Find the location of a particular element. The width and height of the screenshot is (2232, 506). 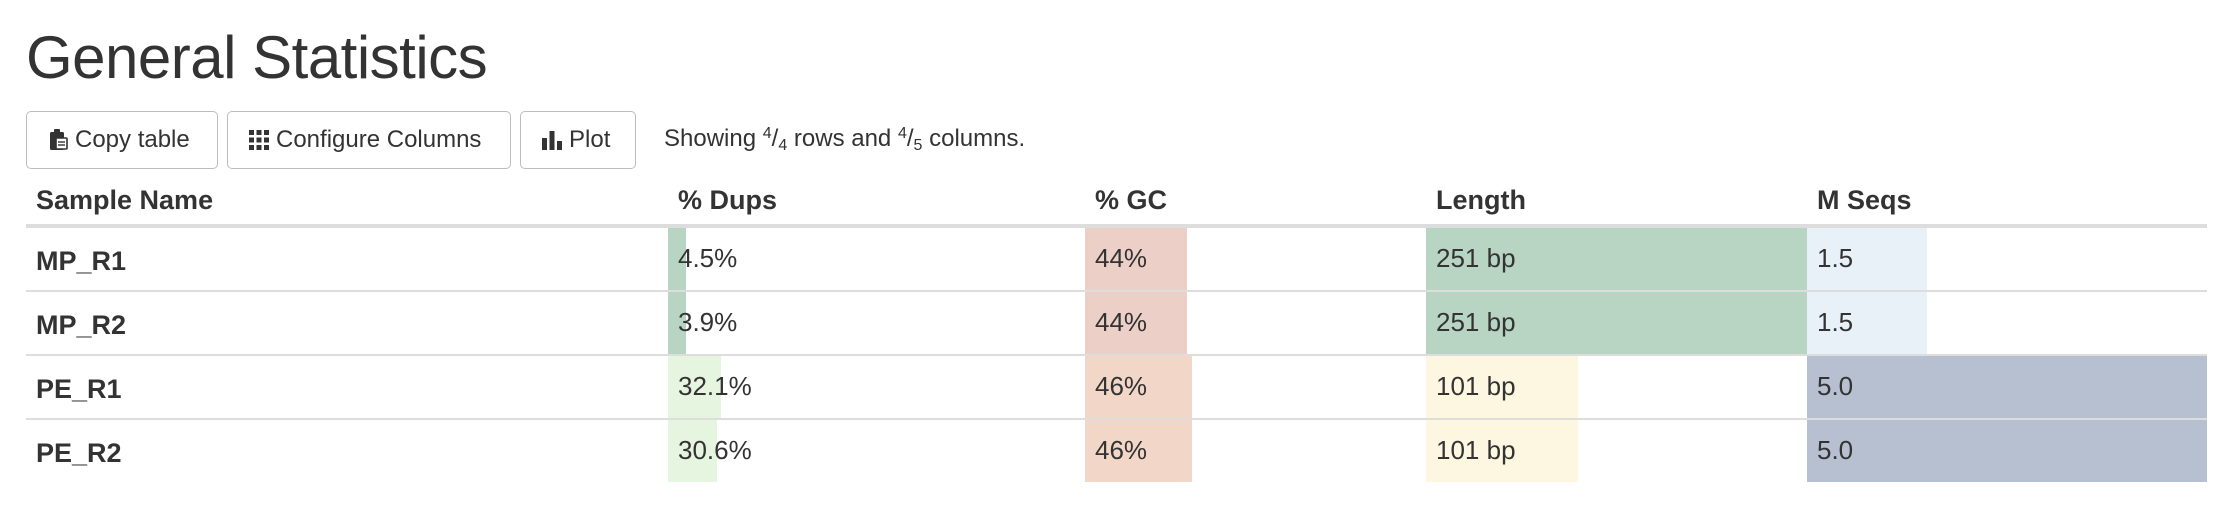

rows-total: 4 is located at coordinates (783, 145).